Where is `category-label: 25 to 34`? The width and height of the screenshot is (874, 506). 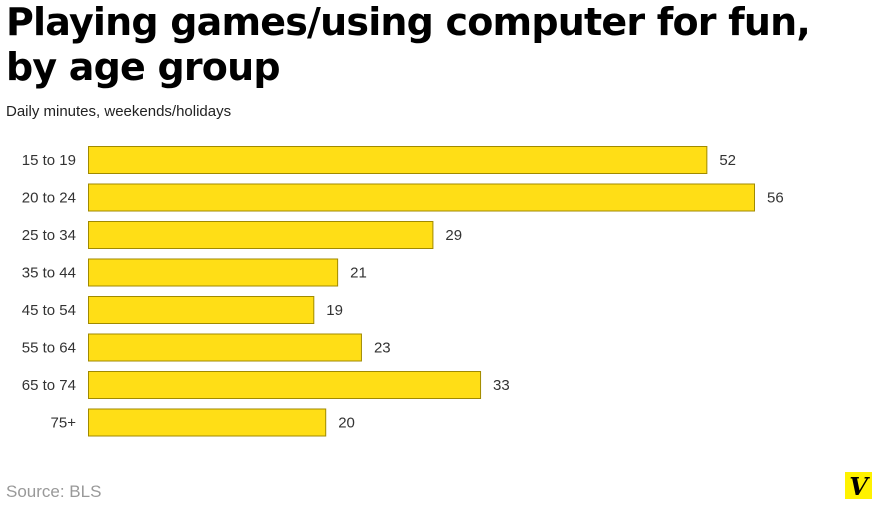 category-label: 25 to 34 is located at coordinates (49, 235).